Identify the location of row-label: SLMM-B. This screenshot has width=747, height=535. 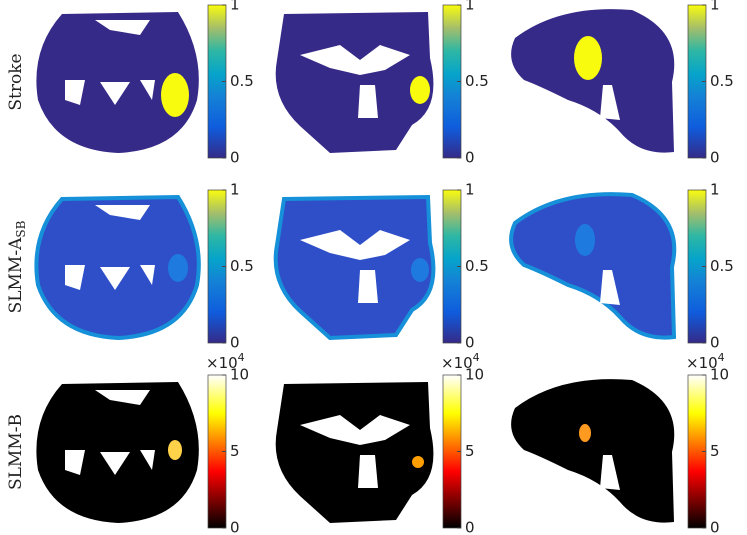
(16, 452).